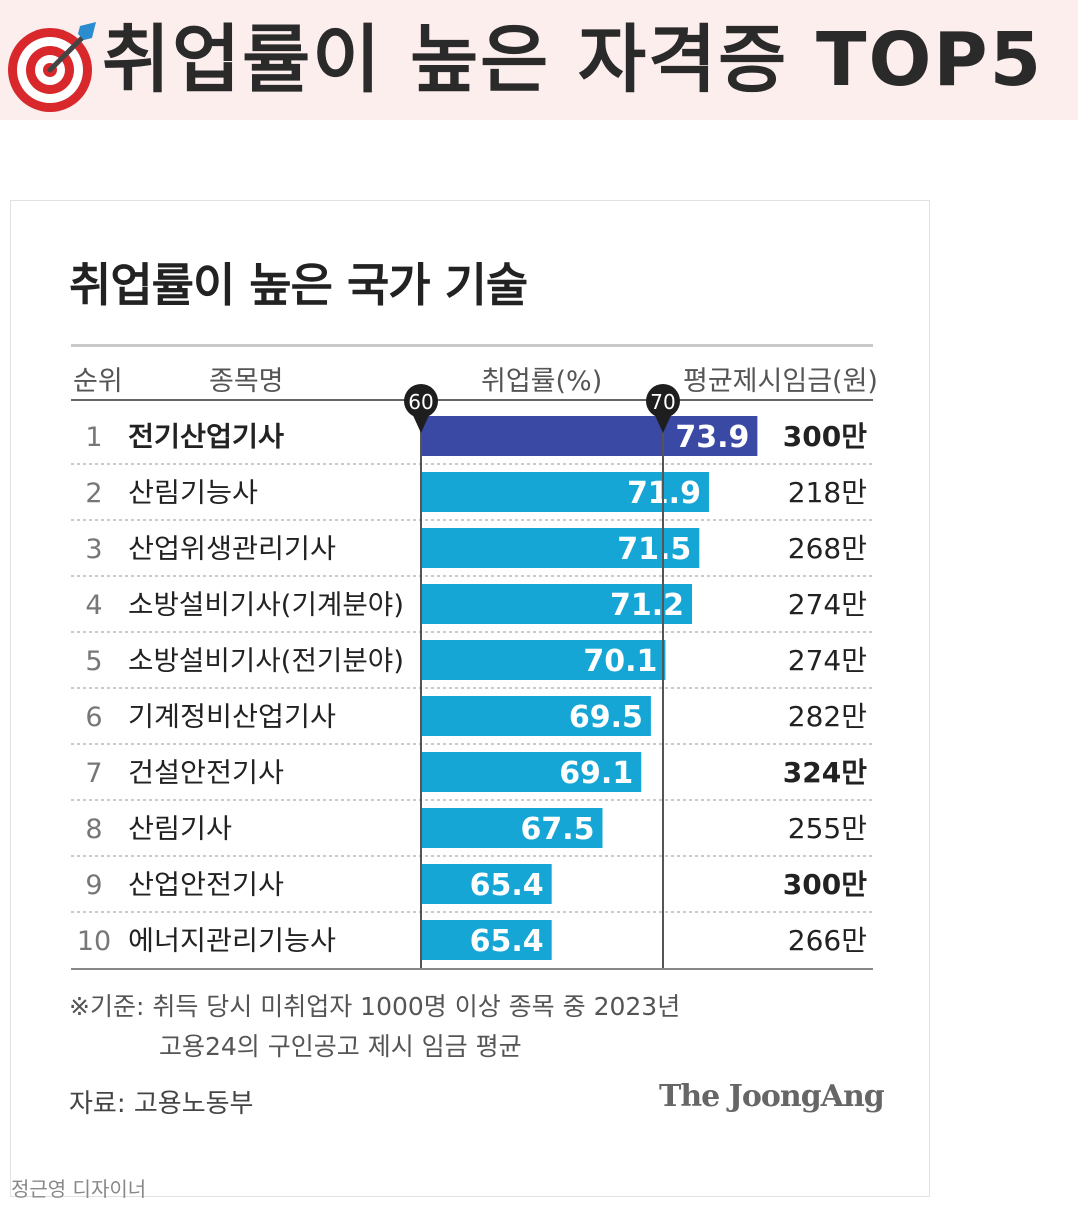 This screenshot has width=1078, height=1211. Describe the element at coordinates (52, 67) in the screenshot. I see `target-dart-icon` at that location.